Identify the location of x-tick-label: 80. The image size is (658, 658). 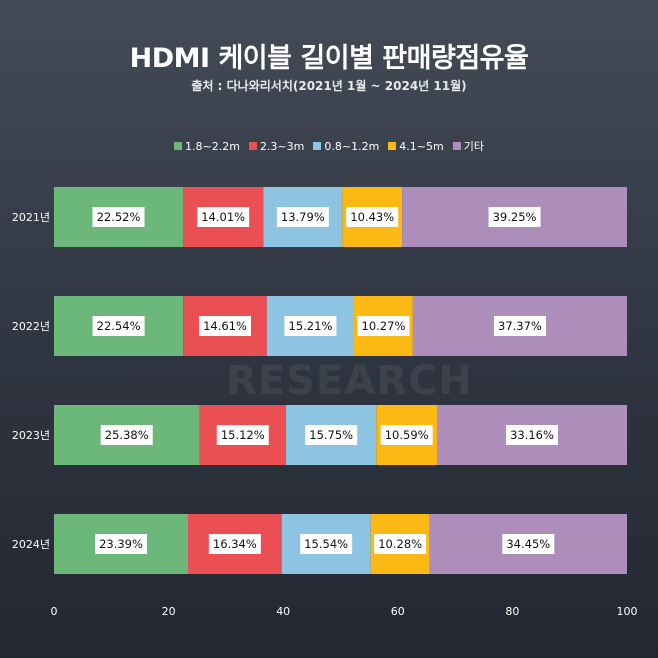
(512, 611).